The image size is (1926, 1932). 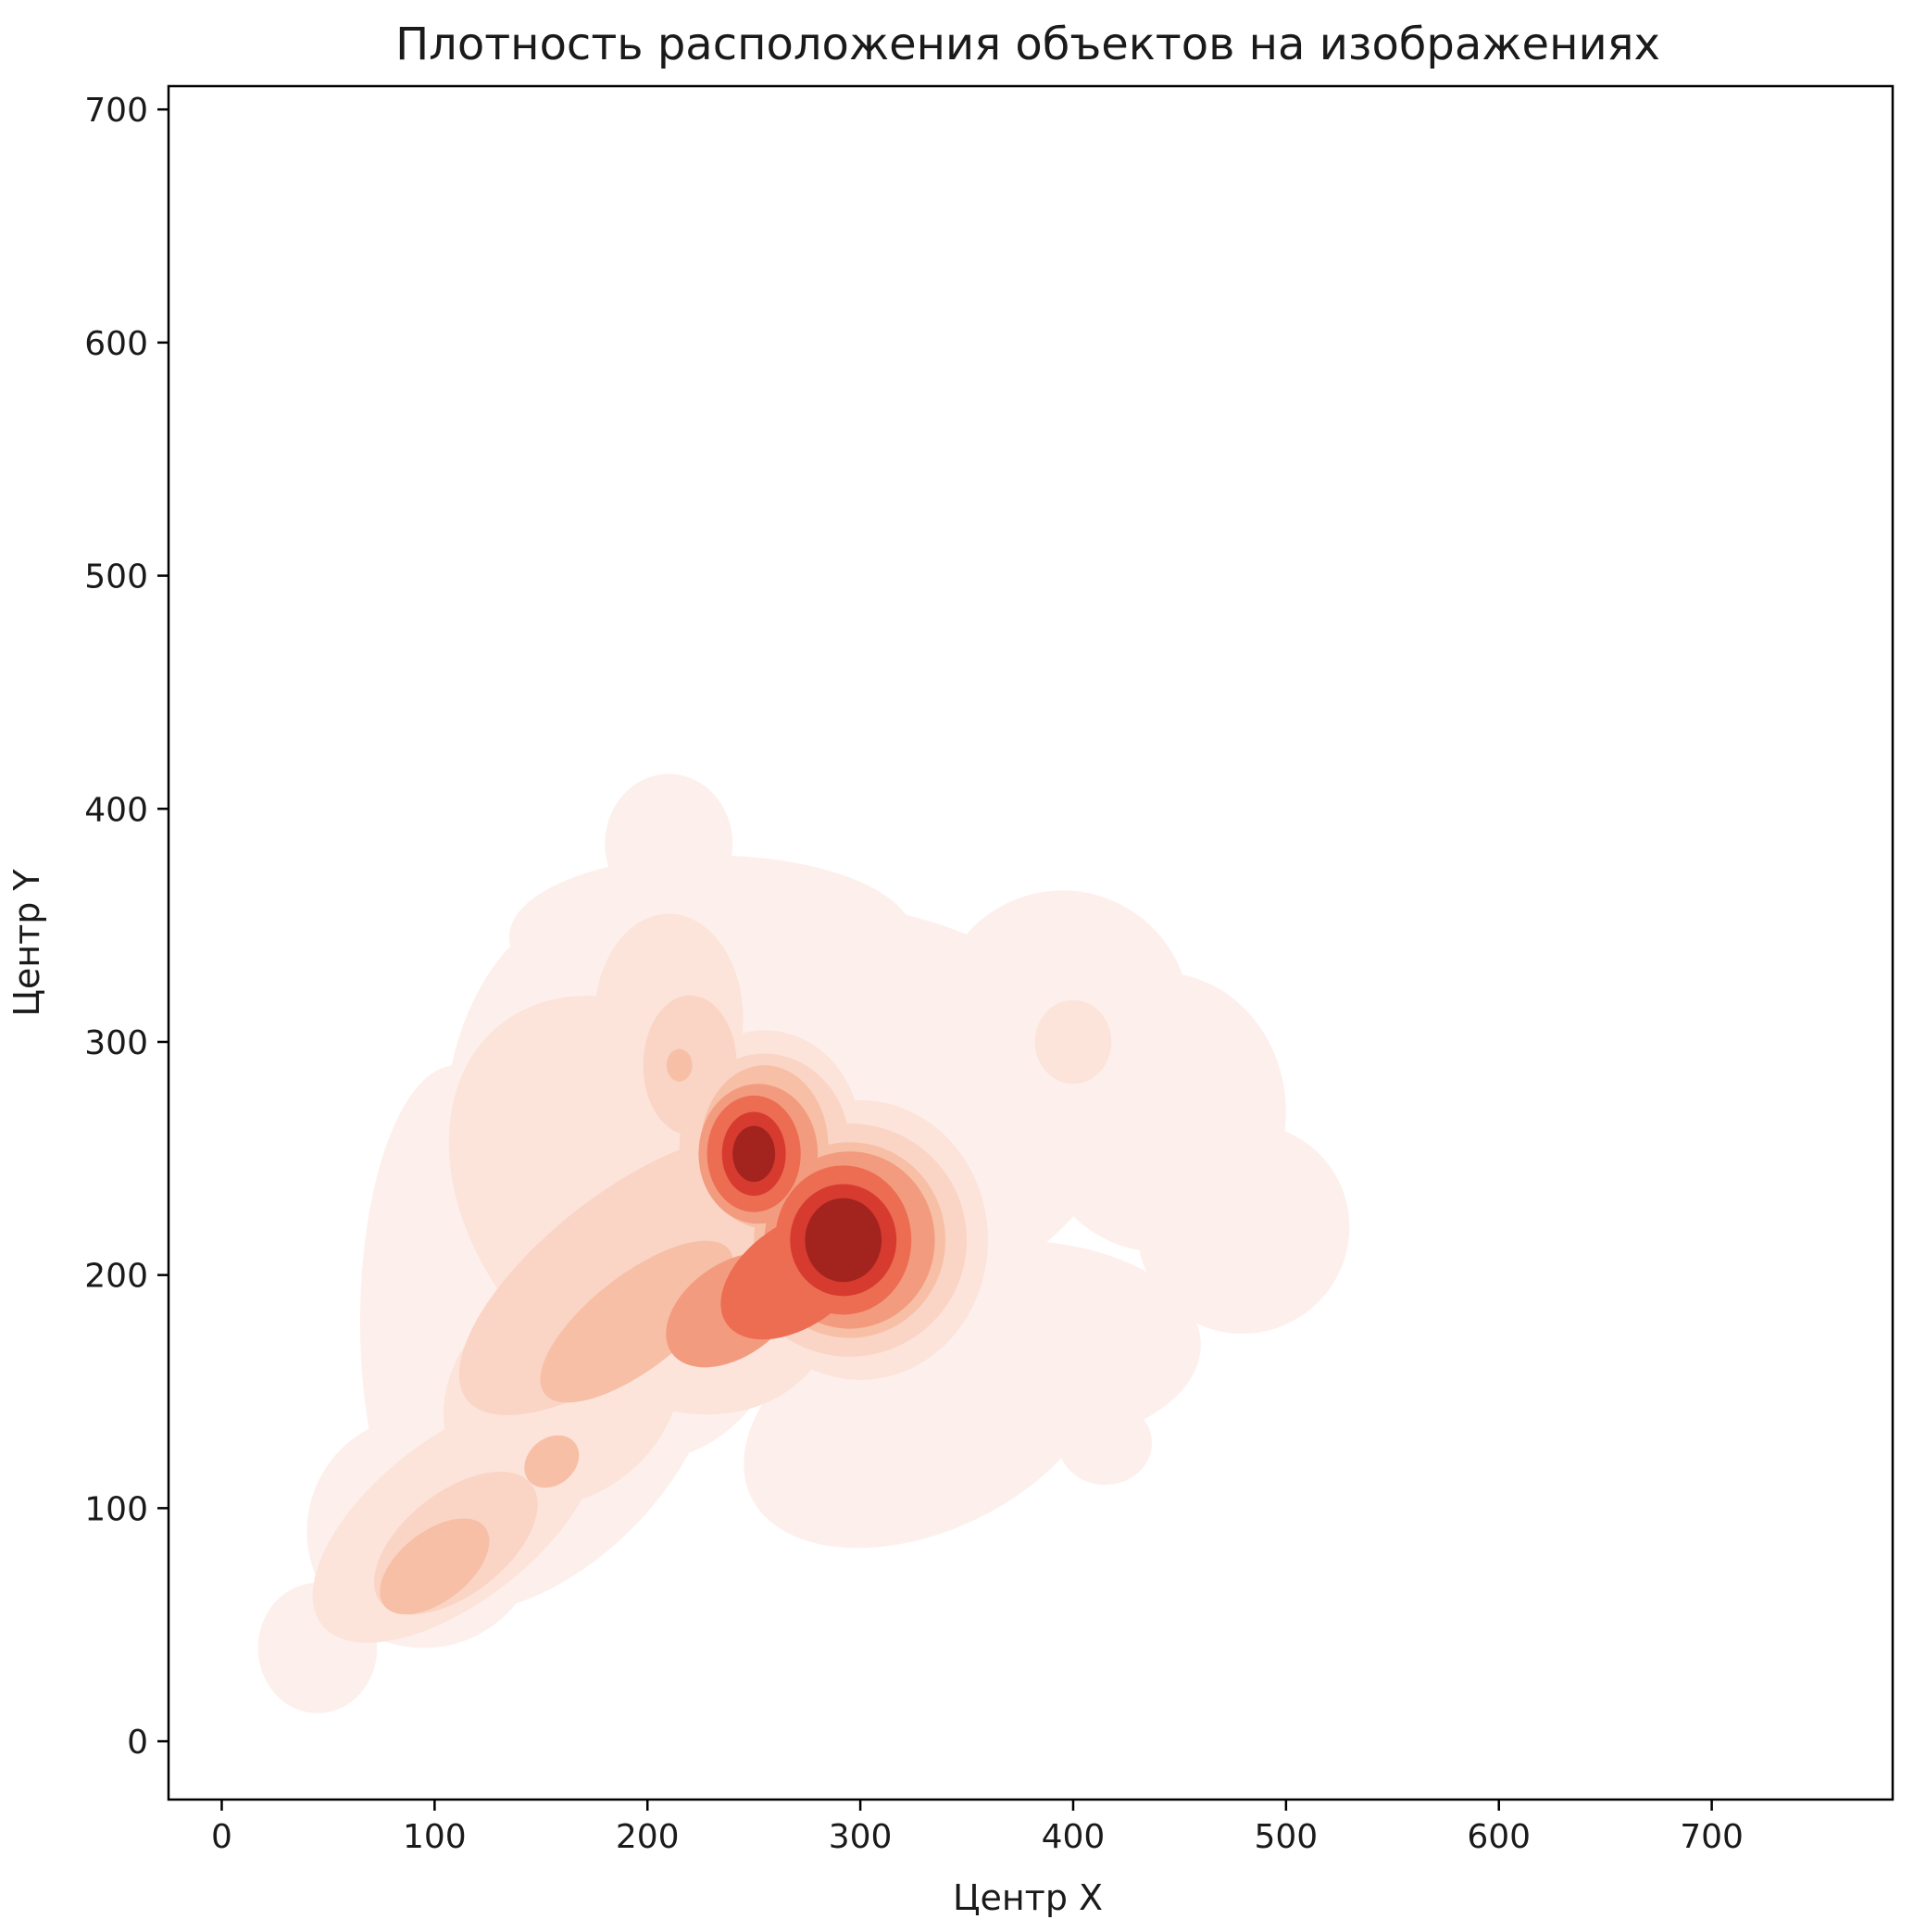 I want to click on y-tick-label: 600, so click(x=116, y=344).